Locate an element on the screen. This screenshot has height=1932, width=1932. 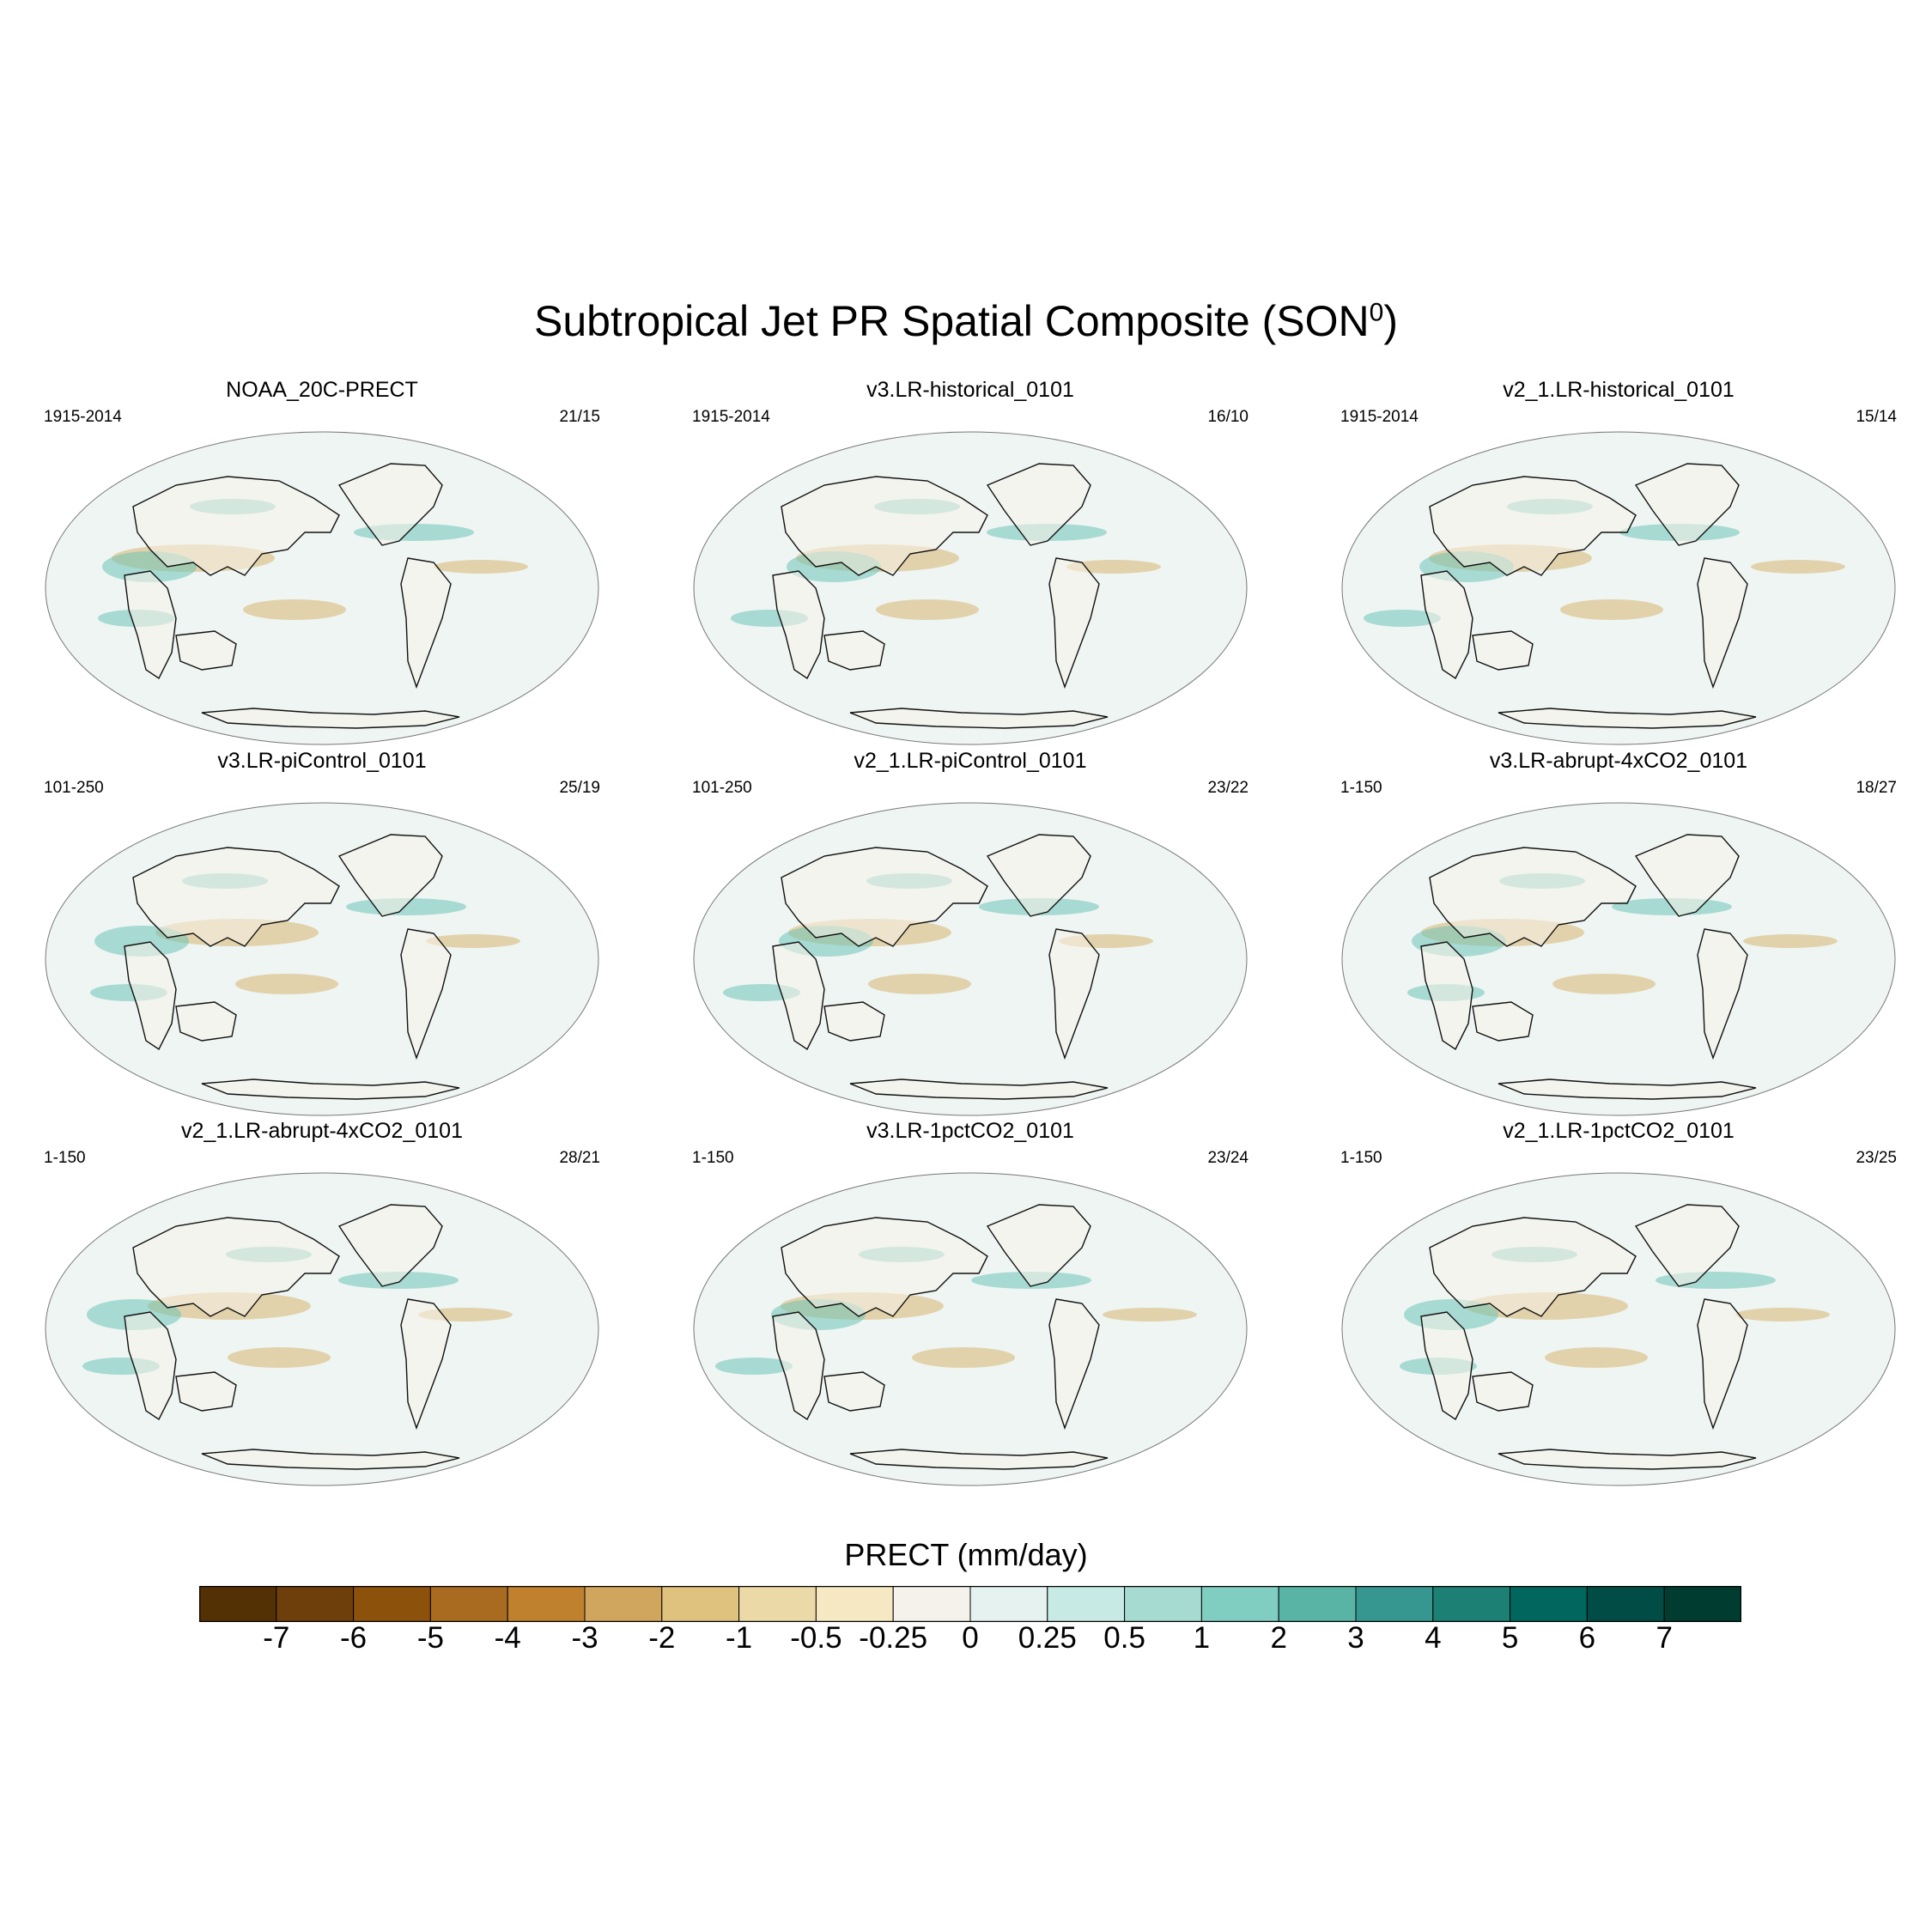
panel-count: 21/15 is located at coordinates (579, 417).